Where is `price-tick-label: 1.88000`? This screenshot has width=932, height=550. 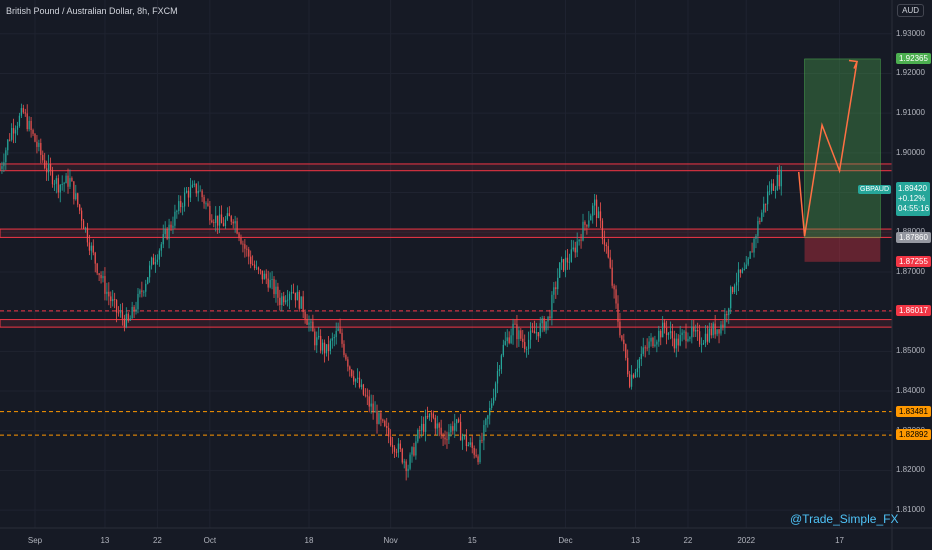
price-tick-label: 1.88000 is located at coordinates (910, 231).